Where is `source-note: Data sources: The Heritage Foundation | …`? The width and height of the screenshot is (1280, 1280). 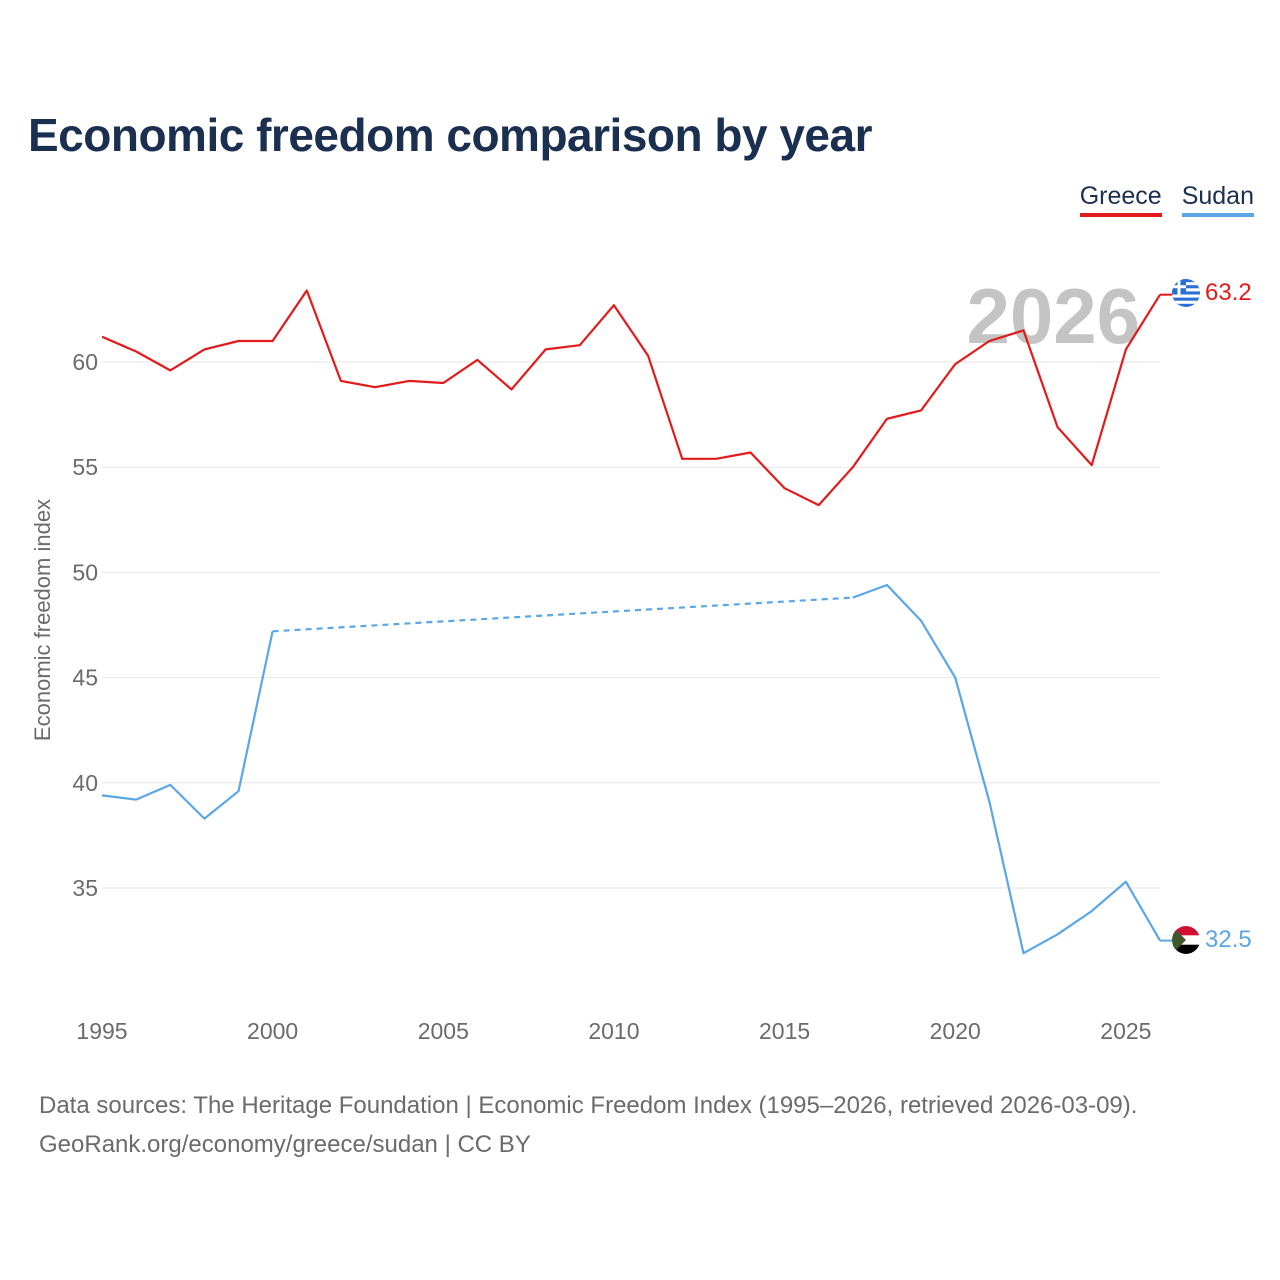
source-note: Data sources: The Heritage Foundation | … is located at coordinates (588, 1105).